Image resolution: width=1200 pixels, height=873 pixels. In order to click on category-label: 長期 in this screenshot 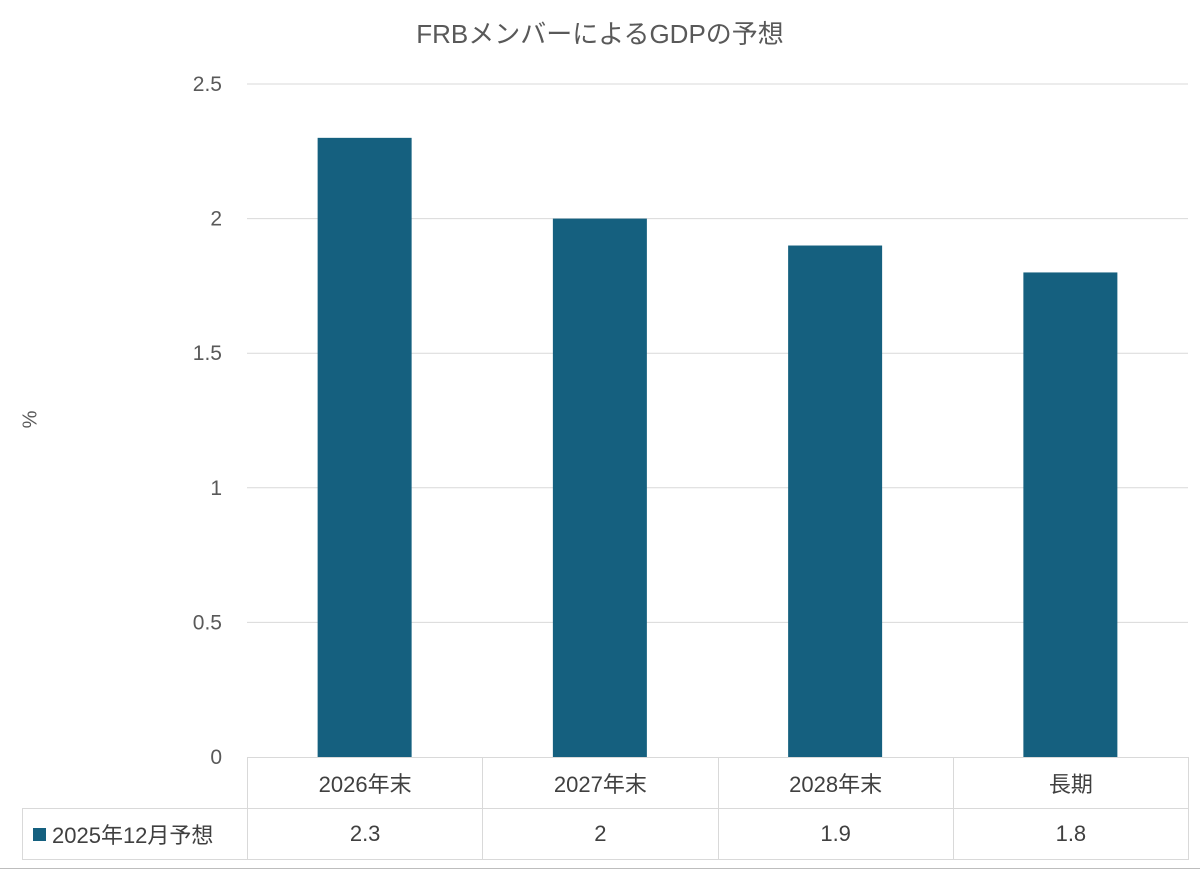, I will do `click(1070, 783)`.